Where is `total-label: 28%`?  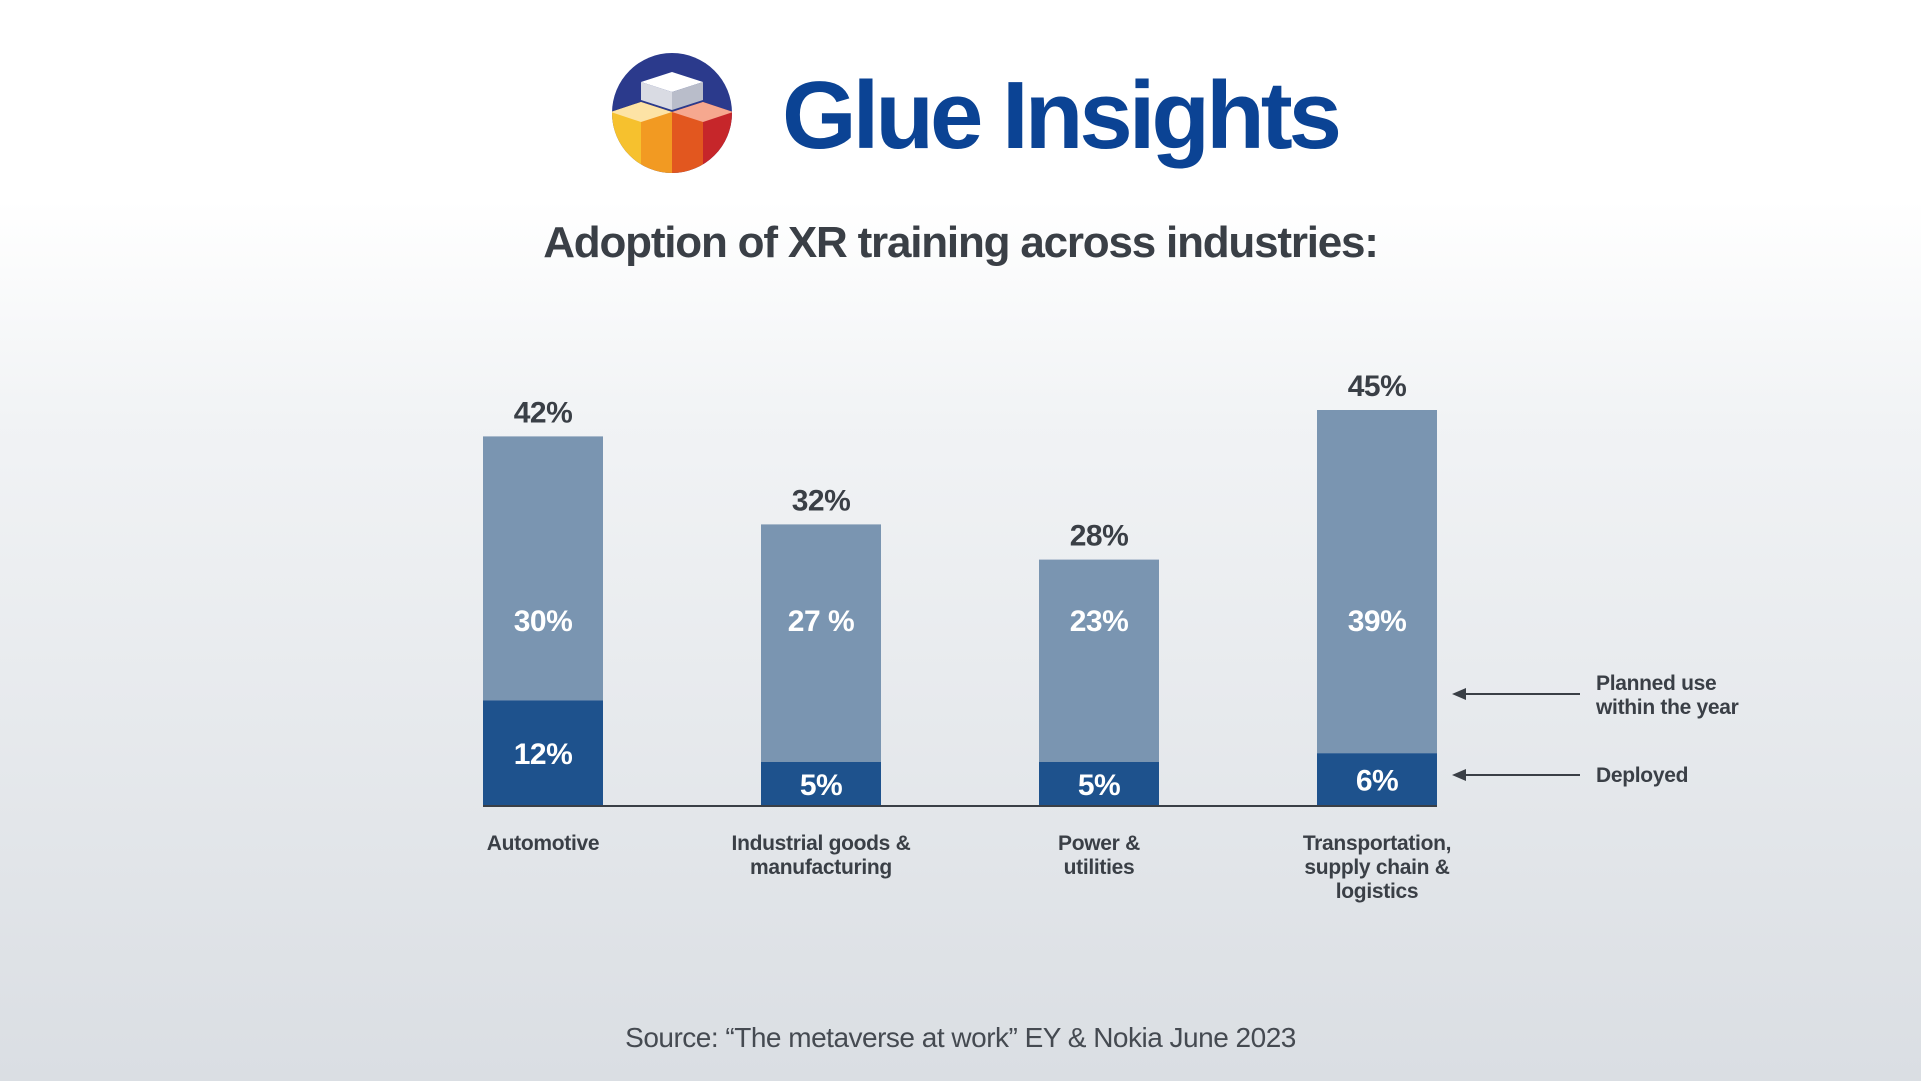 total-label: 28% is located at coordinates (1099, 536).